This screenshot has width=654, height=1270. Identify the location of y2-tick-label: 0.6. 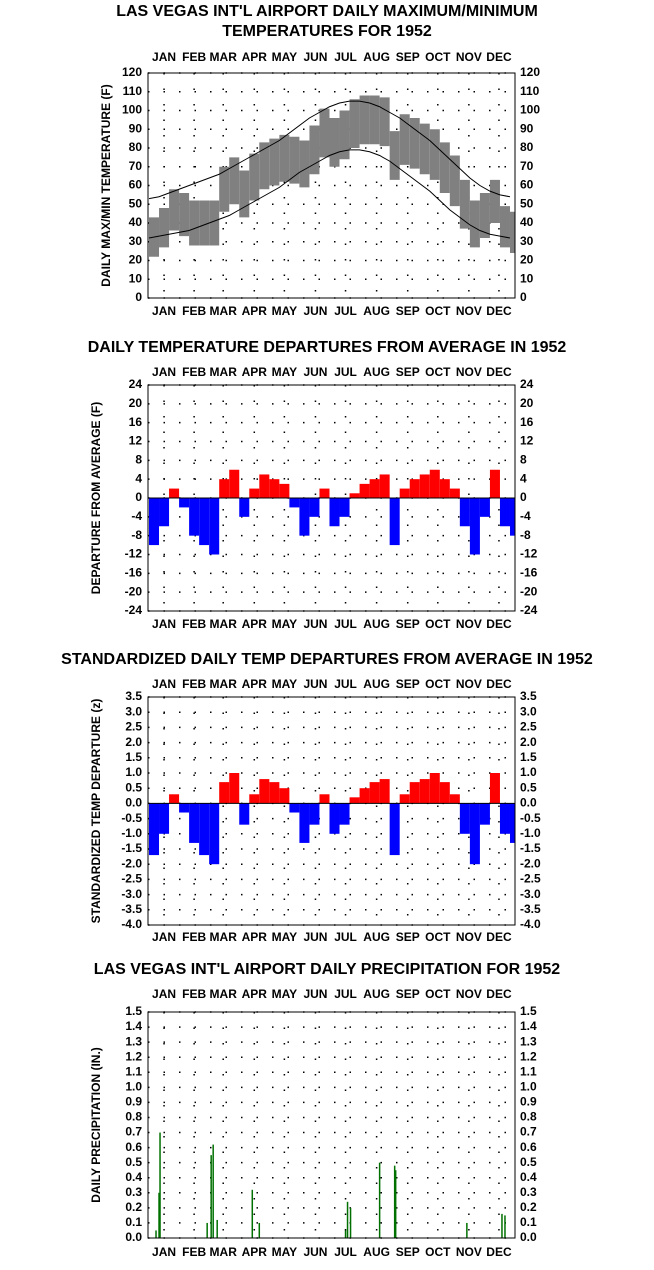
(528, 1147).